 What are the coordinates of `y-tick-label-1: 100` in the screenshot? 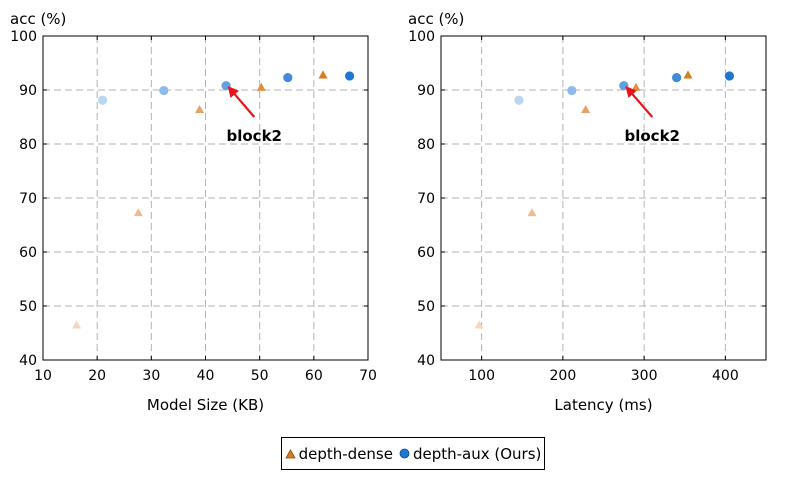 It's located at (421, 37).